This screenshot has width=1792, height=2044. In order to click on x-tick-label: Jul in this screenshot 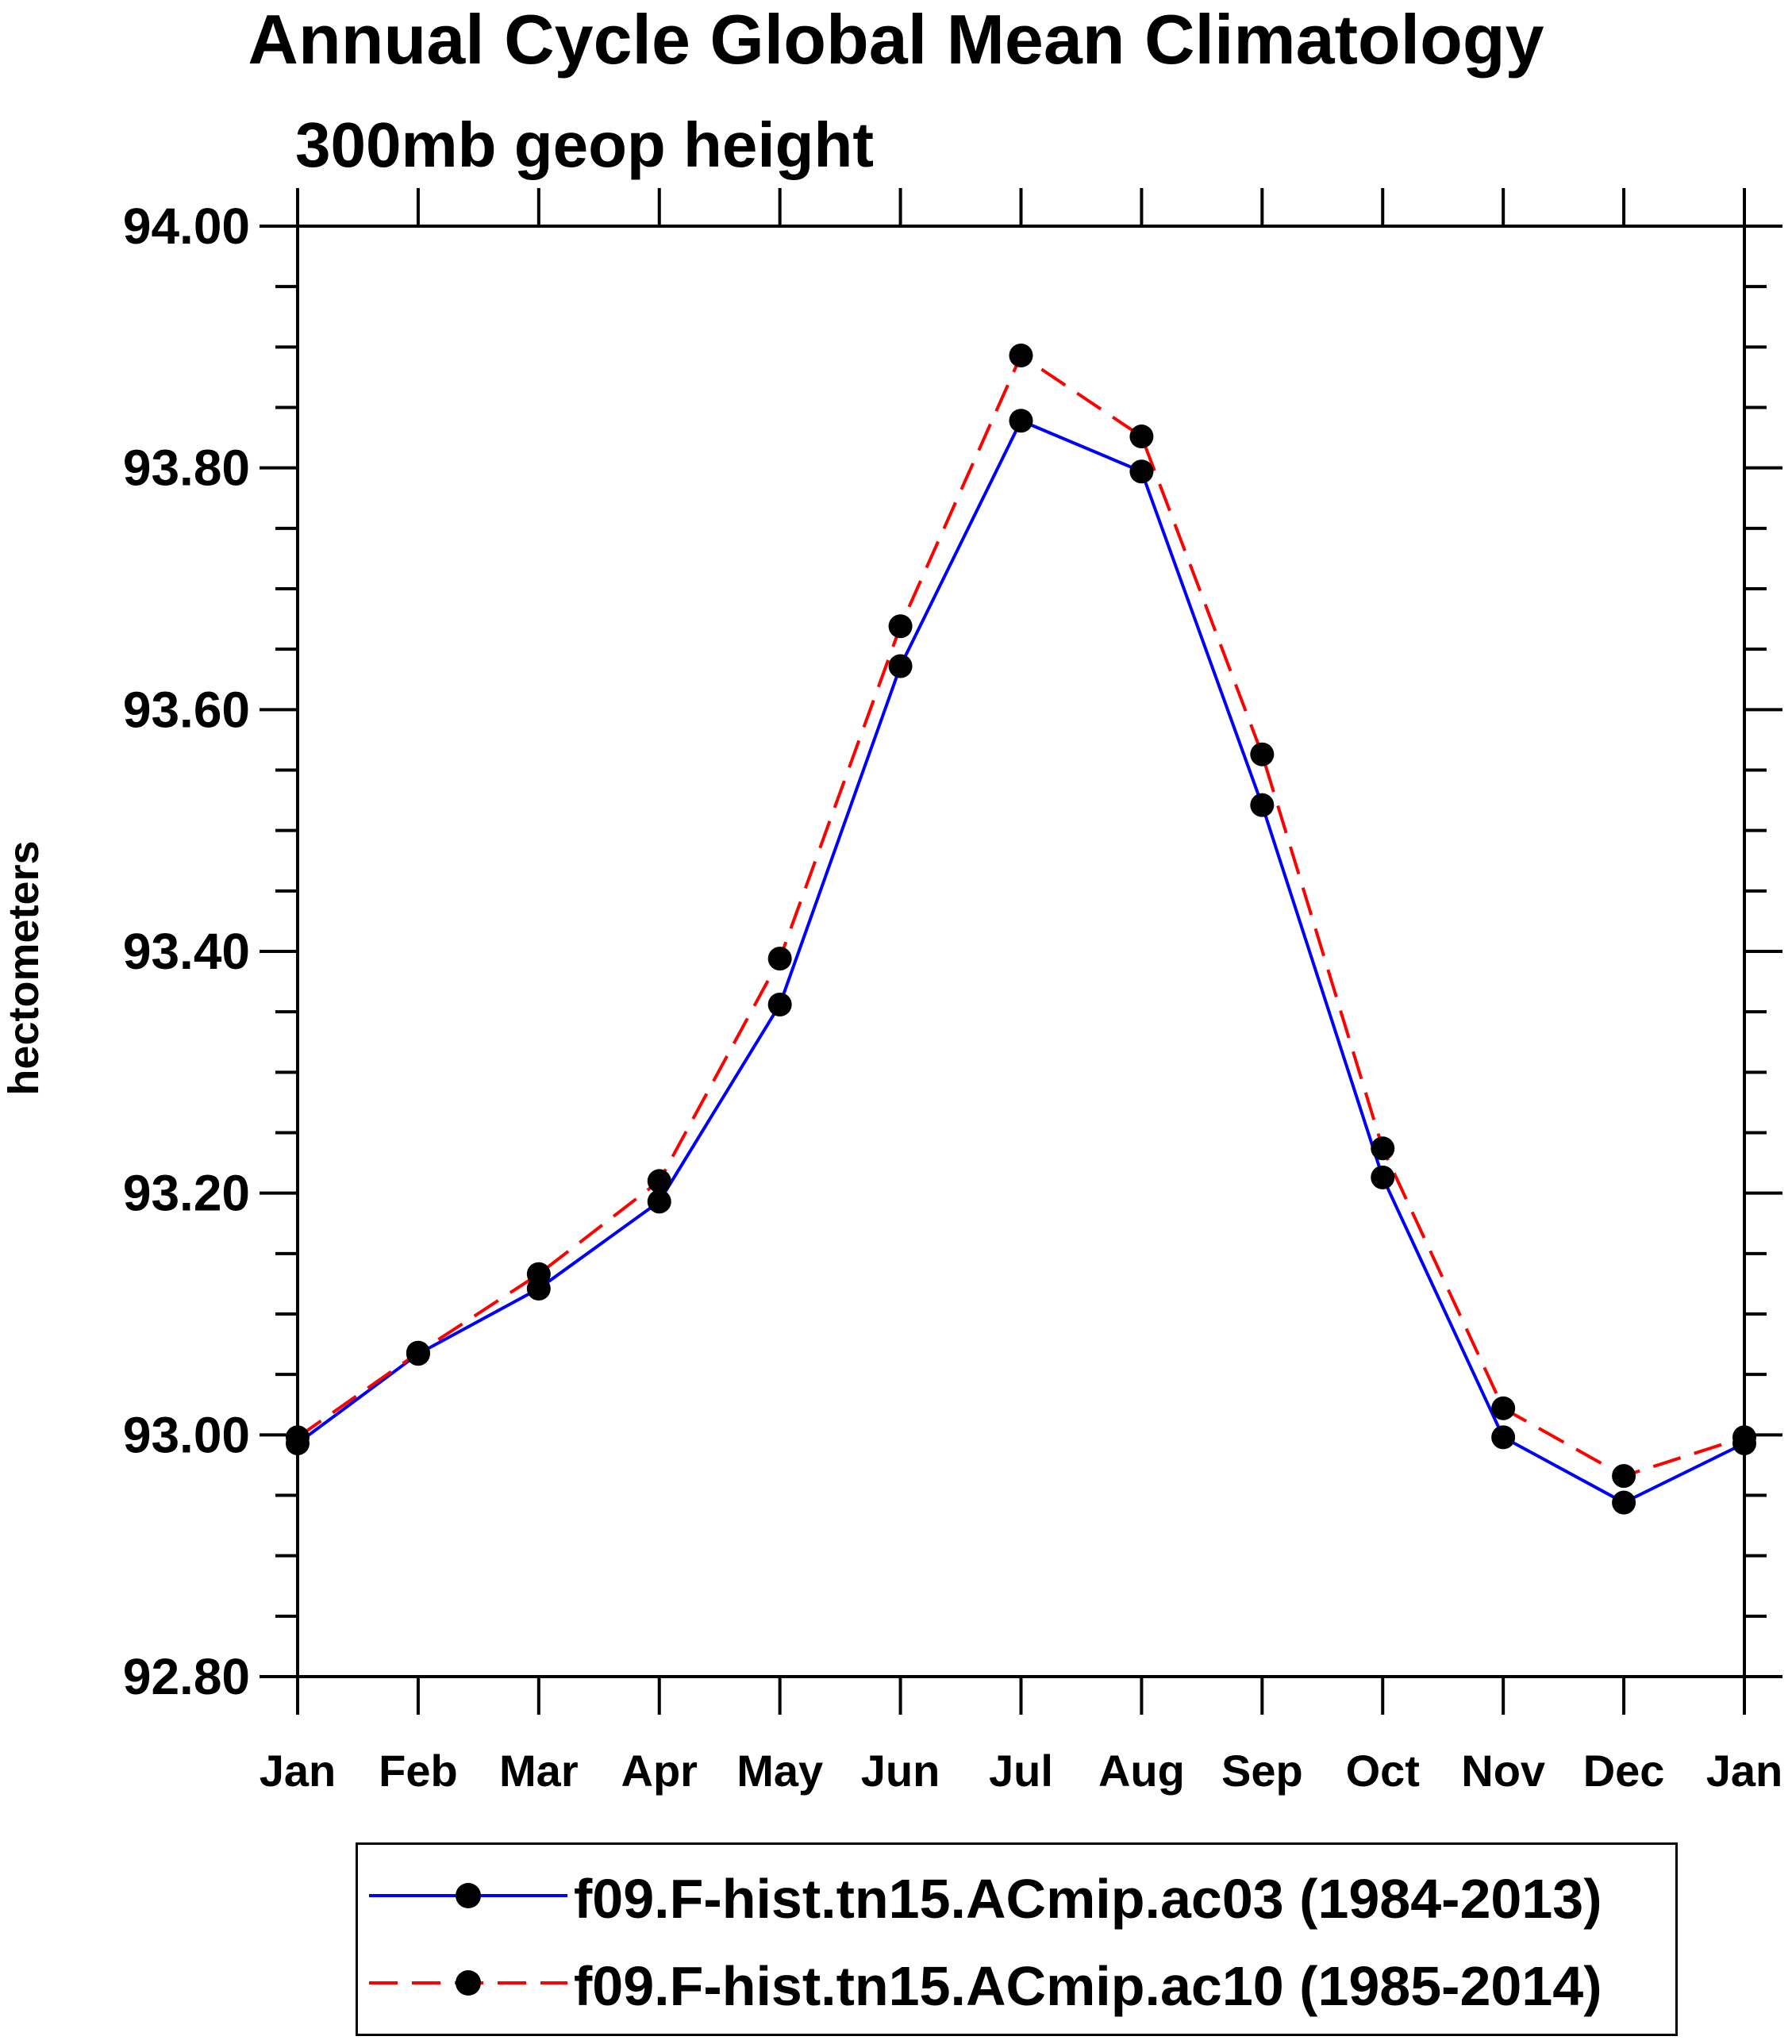, I will do `click(1021, 1771)`.